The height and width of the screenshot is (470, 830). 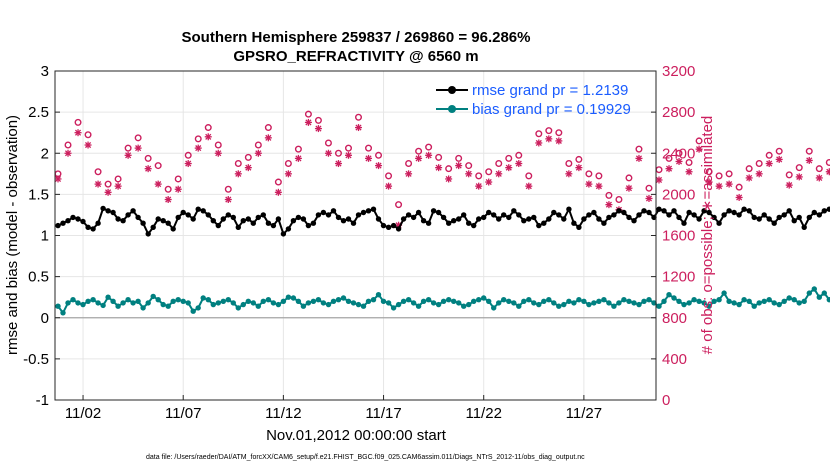 I want to click on left-tick-label: 2.5, so click(x=38, y=112).